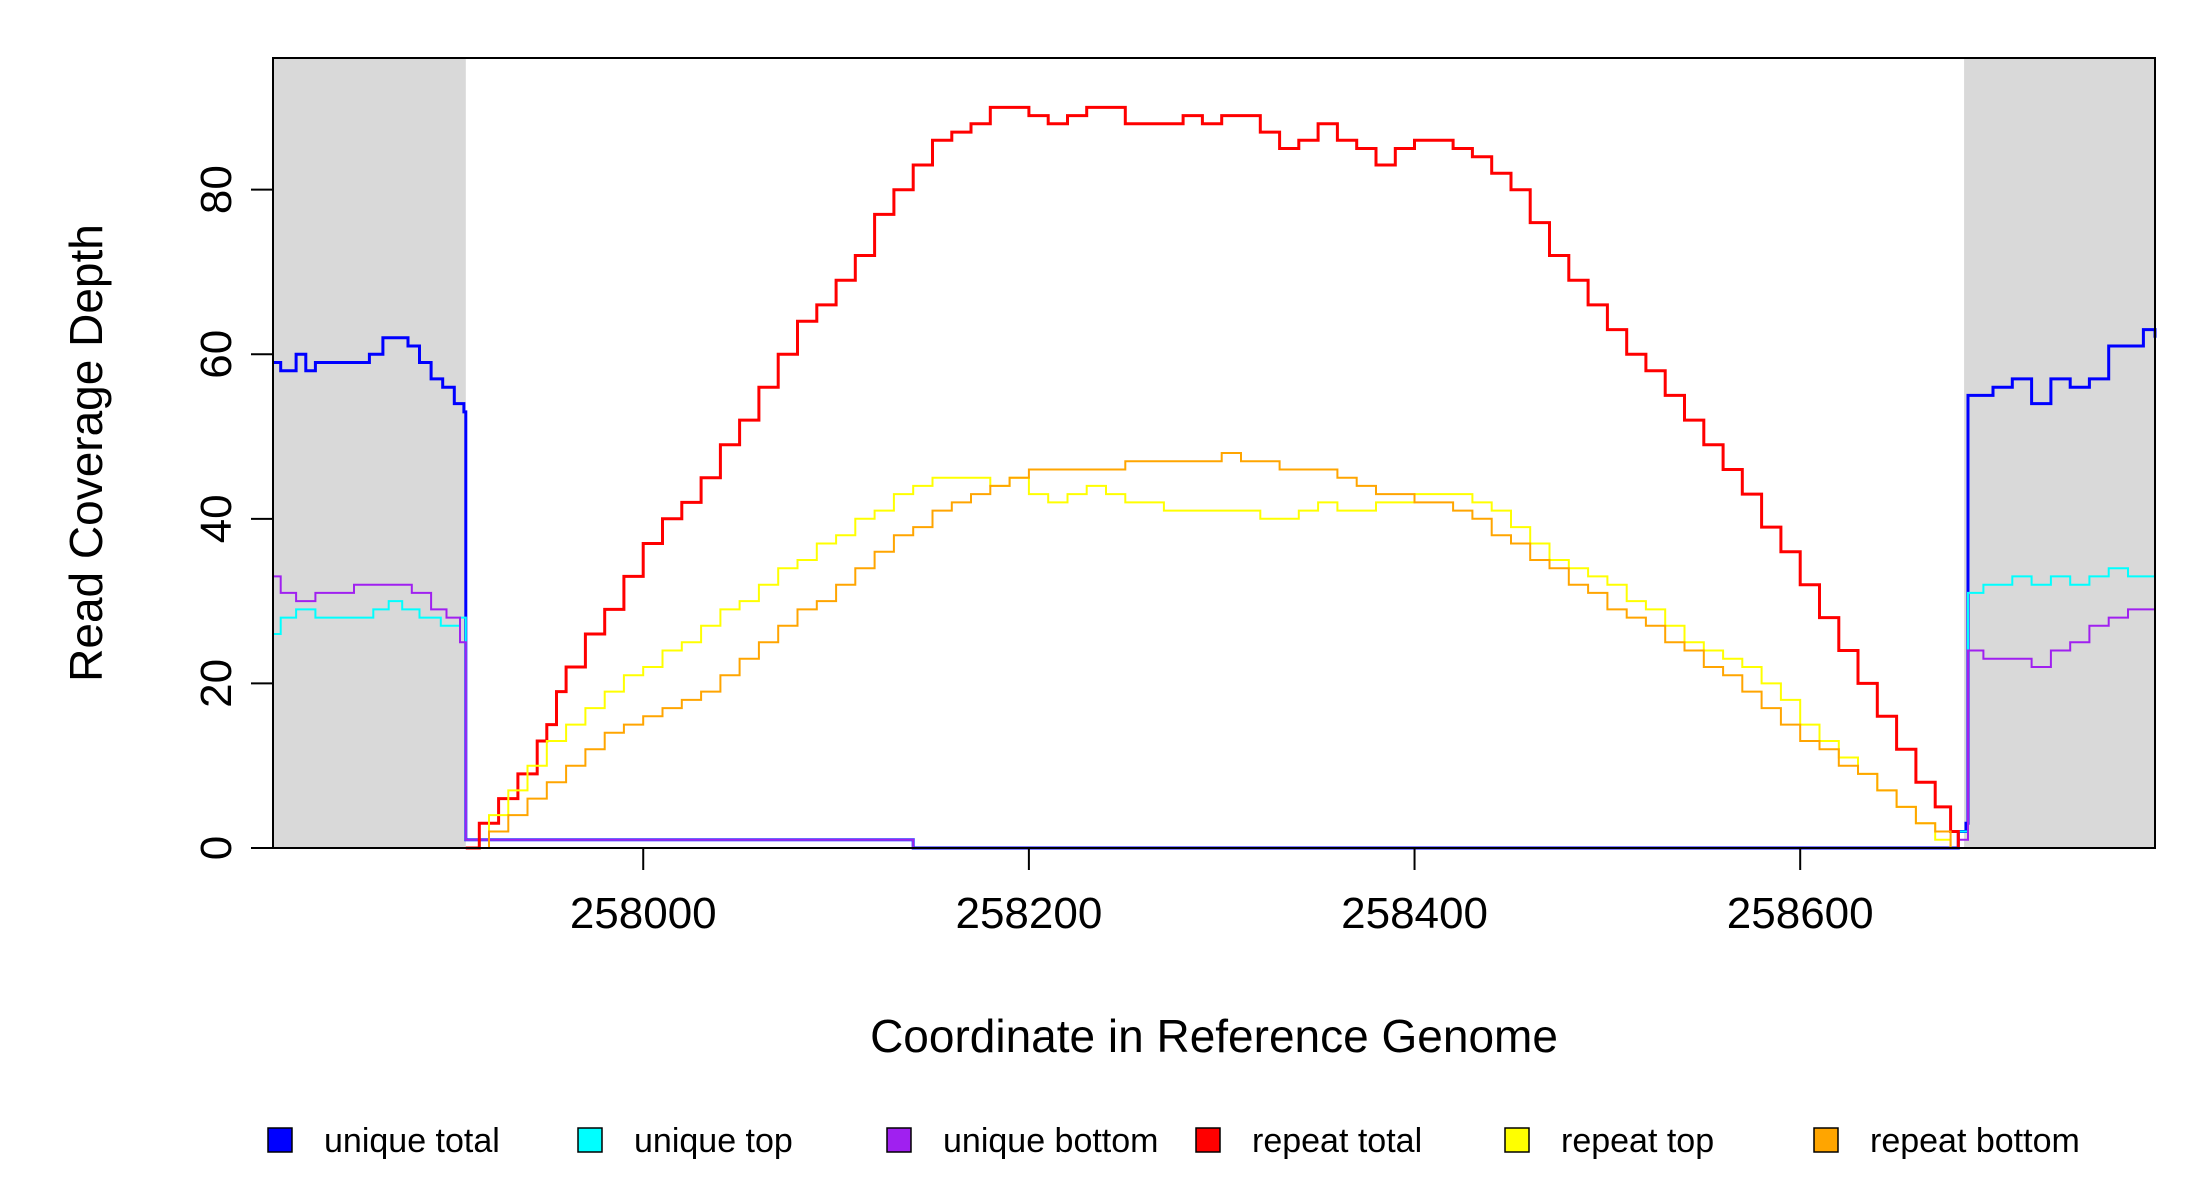 This screenshot has height=1200, width=2200. Describe the element at coordinates (1826, 1140) in the screenshot. I see `legend-swatch-repeat-bottom` at that location.